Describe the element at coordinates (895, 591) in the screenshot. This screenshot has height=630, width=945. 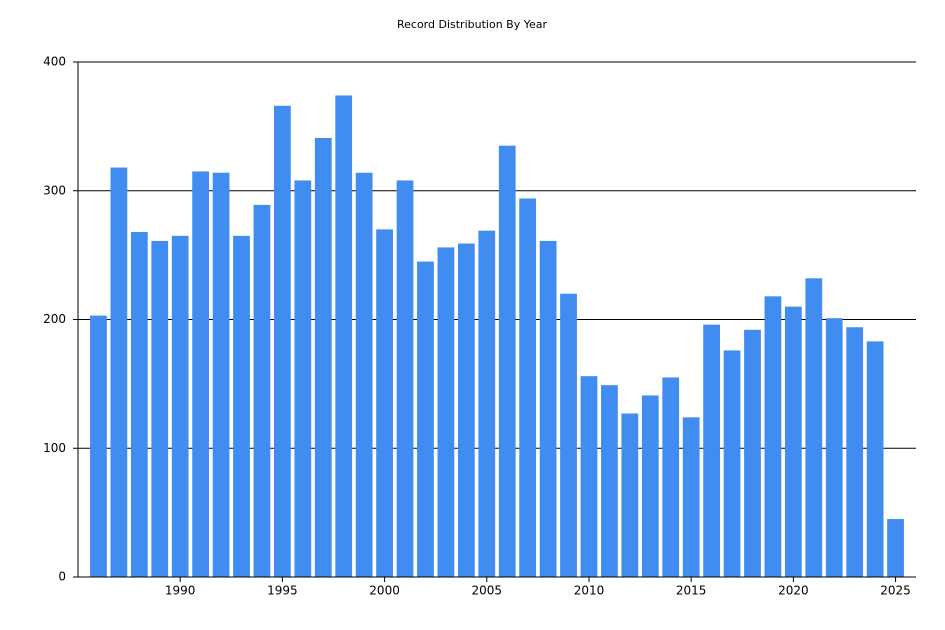
I see `x-tick-label: 2025` at that location.